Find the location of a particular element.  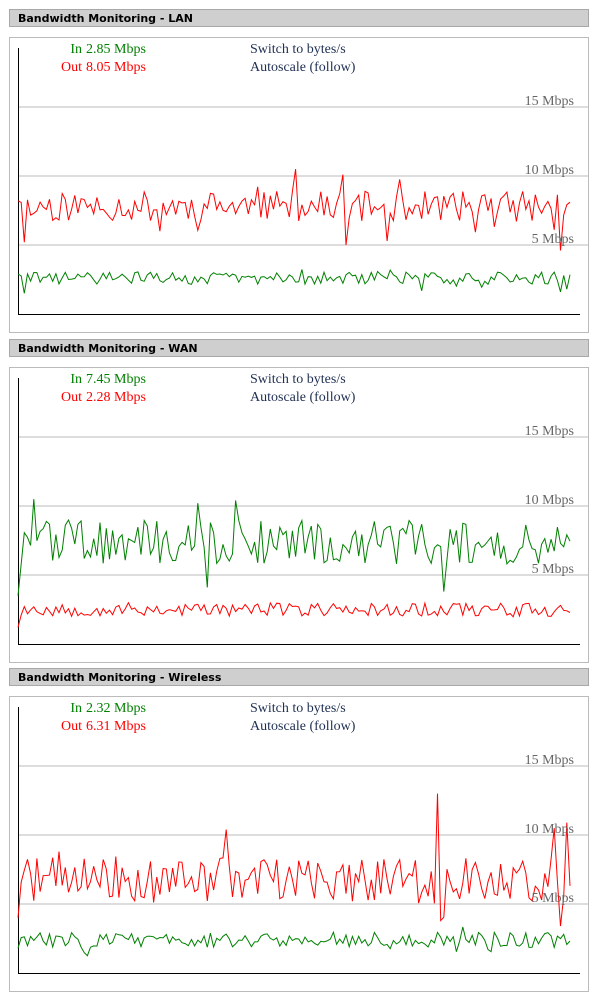

wireless-autoscale-link: Autoscale (follow) is located at coordinates (303, 726).